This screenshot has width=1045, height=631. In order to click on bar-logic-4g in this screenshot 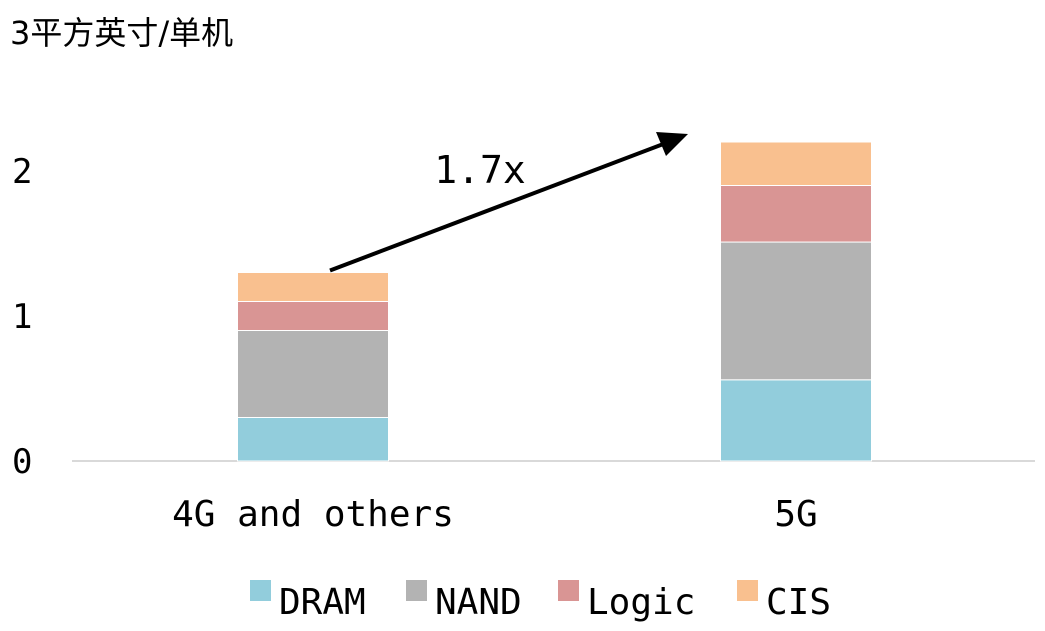, I will do `click(313, 316)`.